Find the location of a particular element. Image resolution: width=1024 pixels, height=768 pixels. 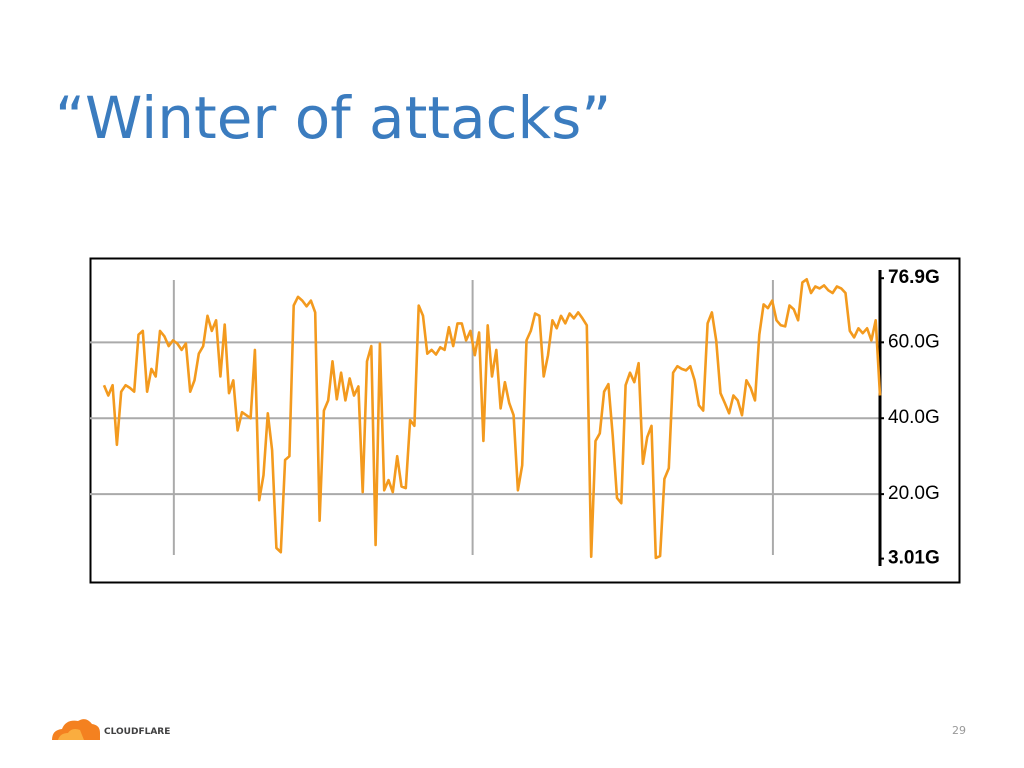

logo-text: CLOUDFLARE is located at coordinates (137, 732).